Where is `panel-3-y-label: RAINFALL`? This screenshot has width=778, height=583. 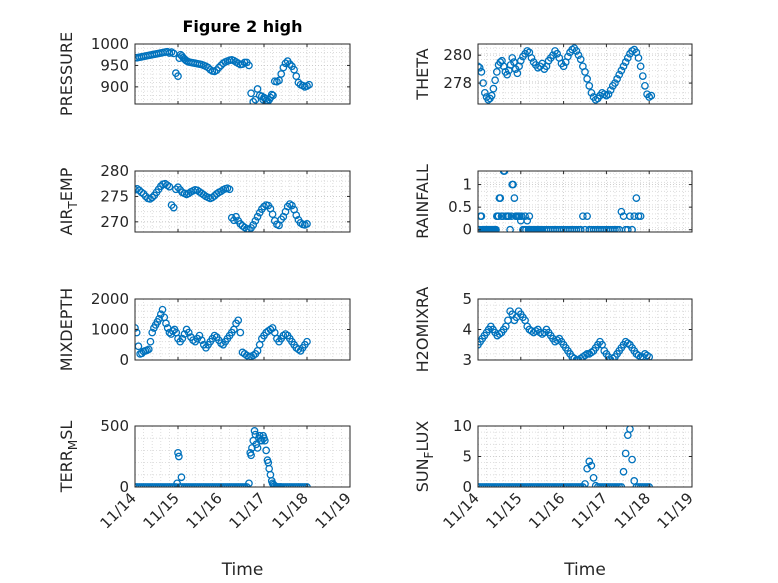 panel-3-y-label: RAINFALL is located at coordinates (422, 201).